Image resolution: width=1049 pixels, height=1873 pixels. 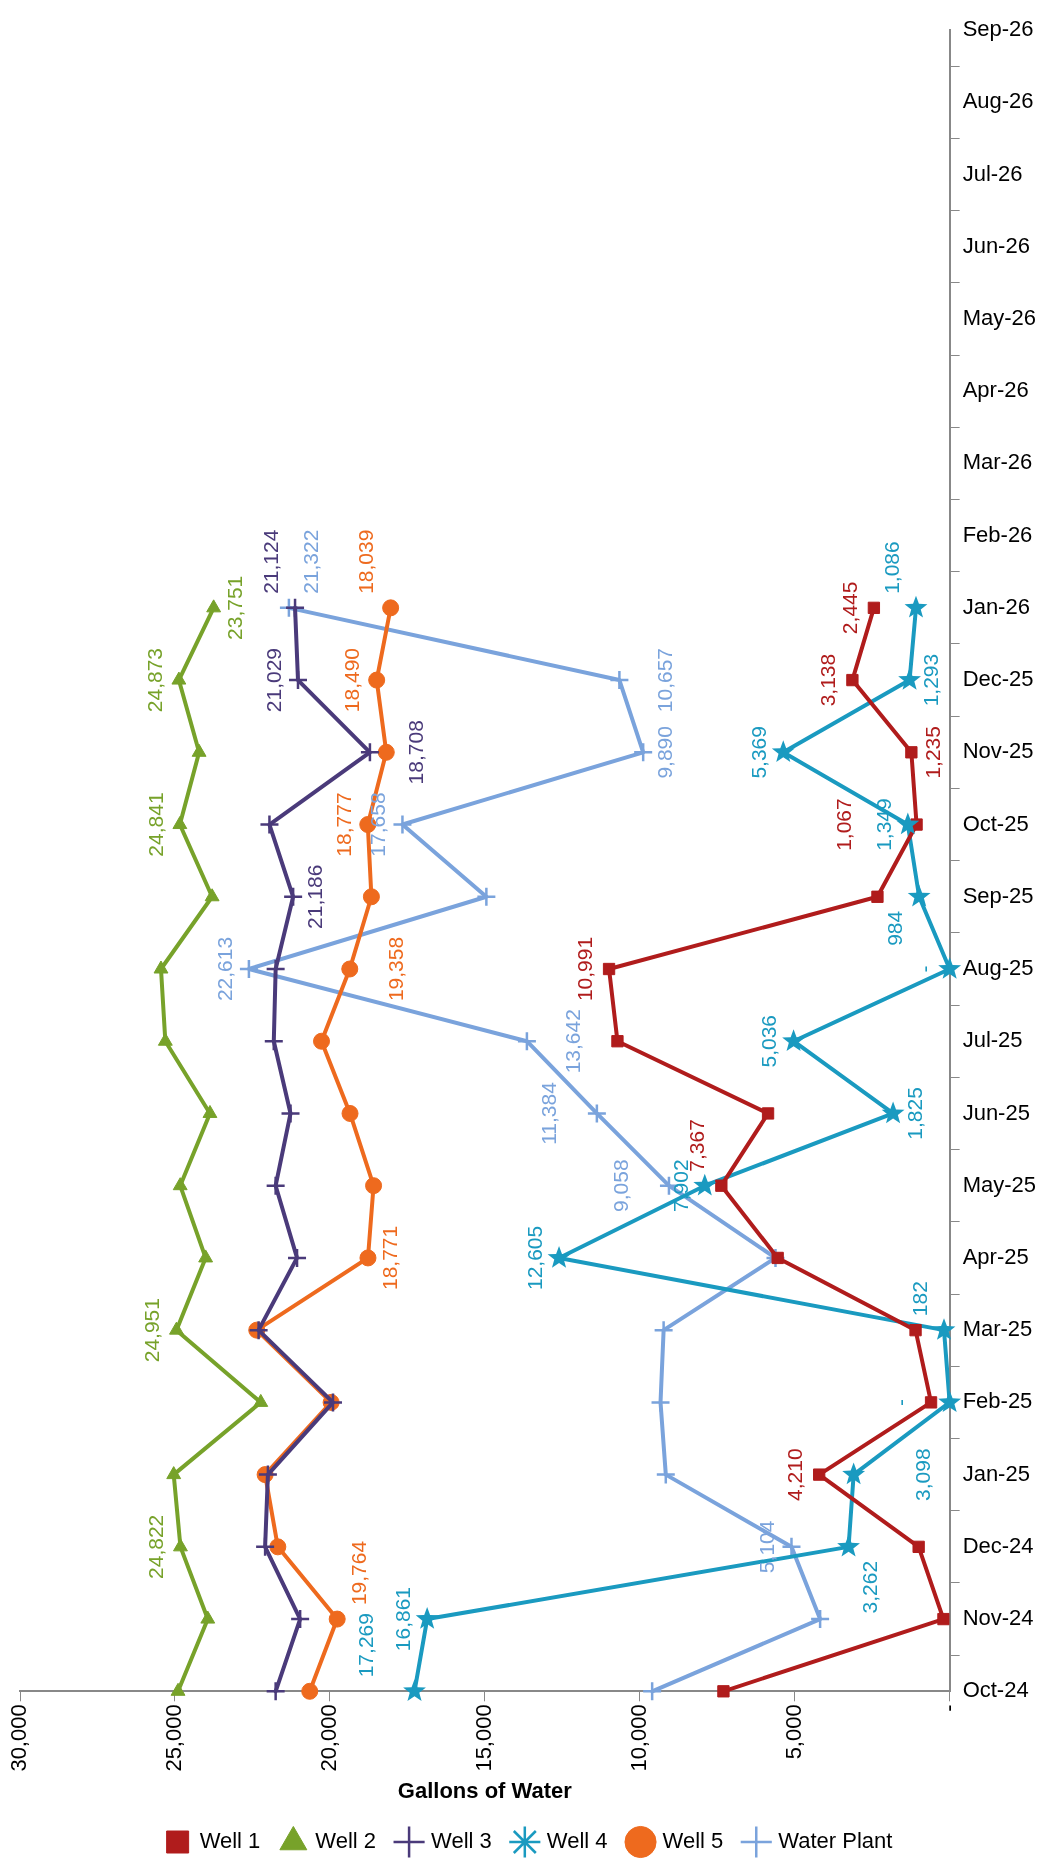 What do you see at coordinates (358, 1573) in the screenshot?
I see `data-label: 19,764` at bounding box center [358, 1573].